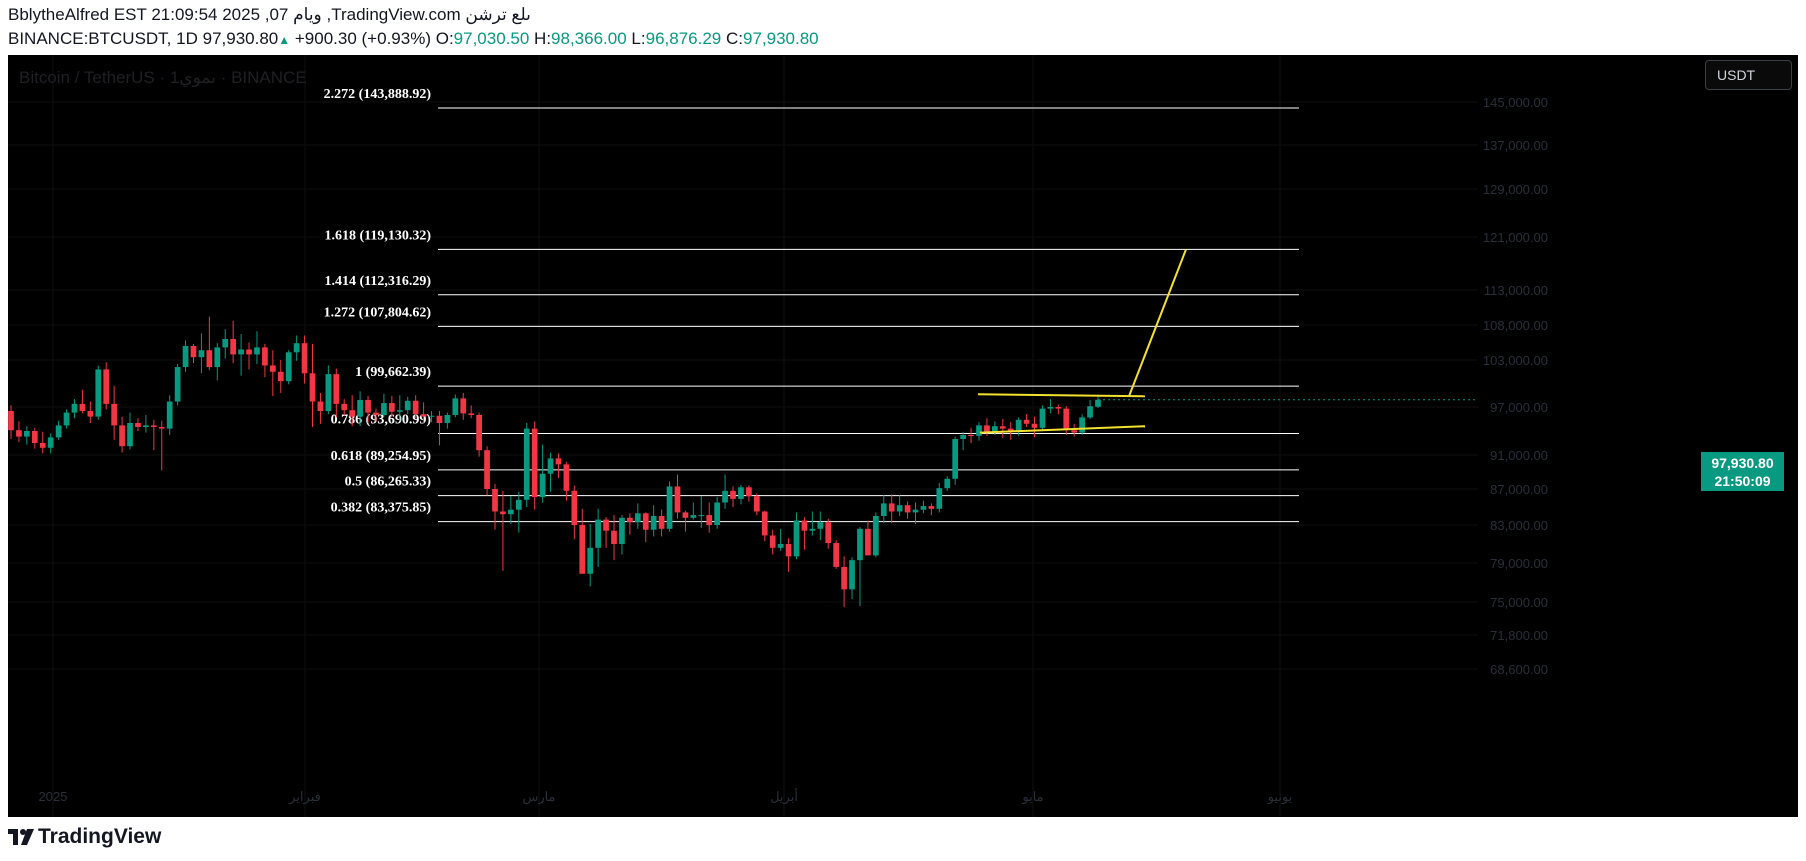  What do you see at coordinates (1061, 395) in the screenshot?
I see `triangle-resistance-line` at bounding box center [1061, 395].